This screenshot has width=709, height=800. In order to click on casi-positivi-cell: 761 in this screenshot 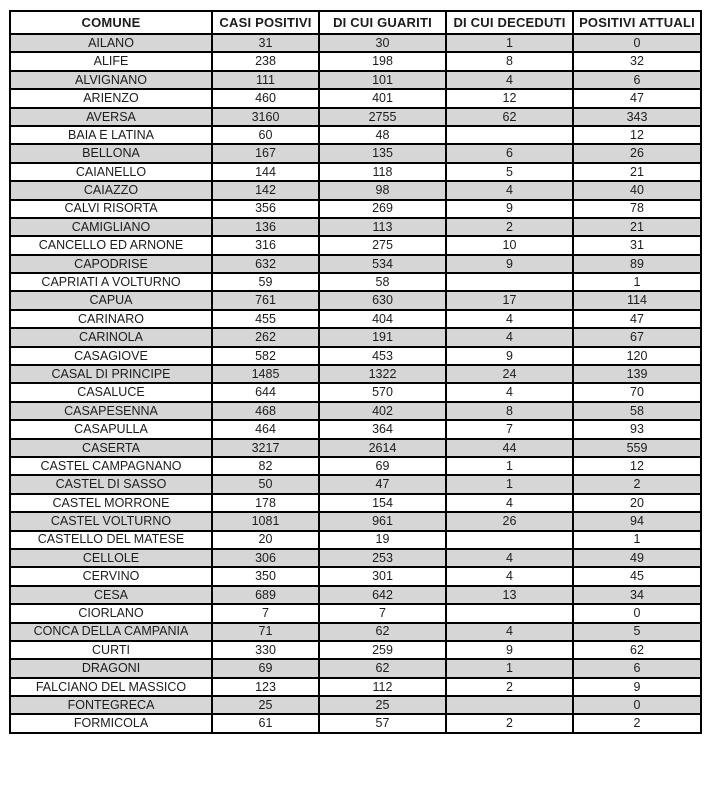, I will do `click(265, 300)`.